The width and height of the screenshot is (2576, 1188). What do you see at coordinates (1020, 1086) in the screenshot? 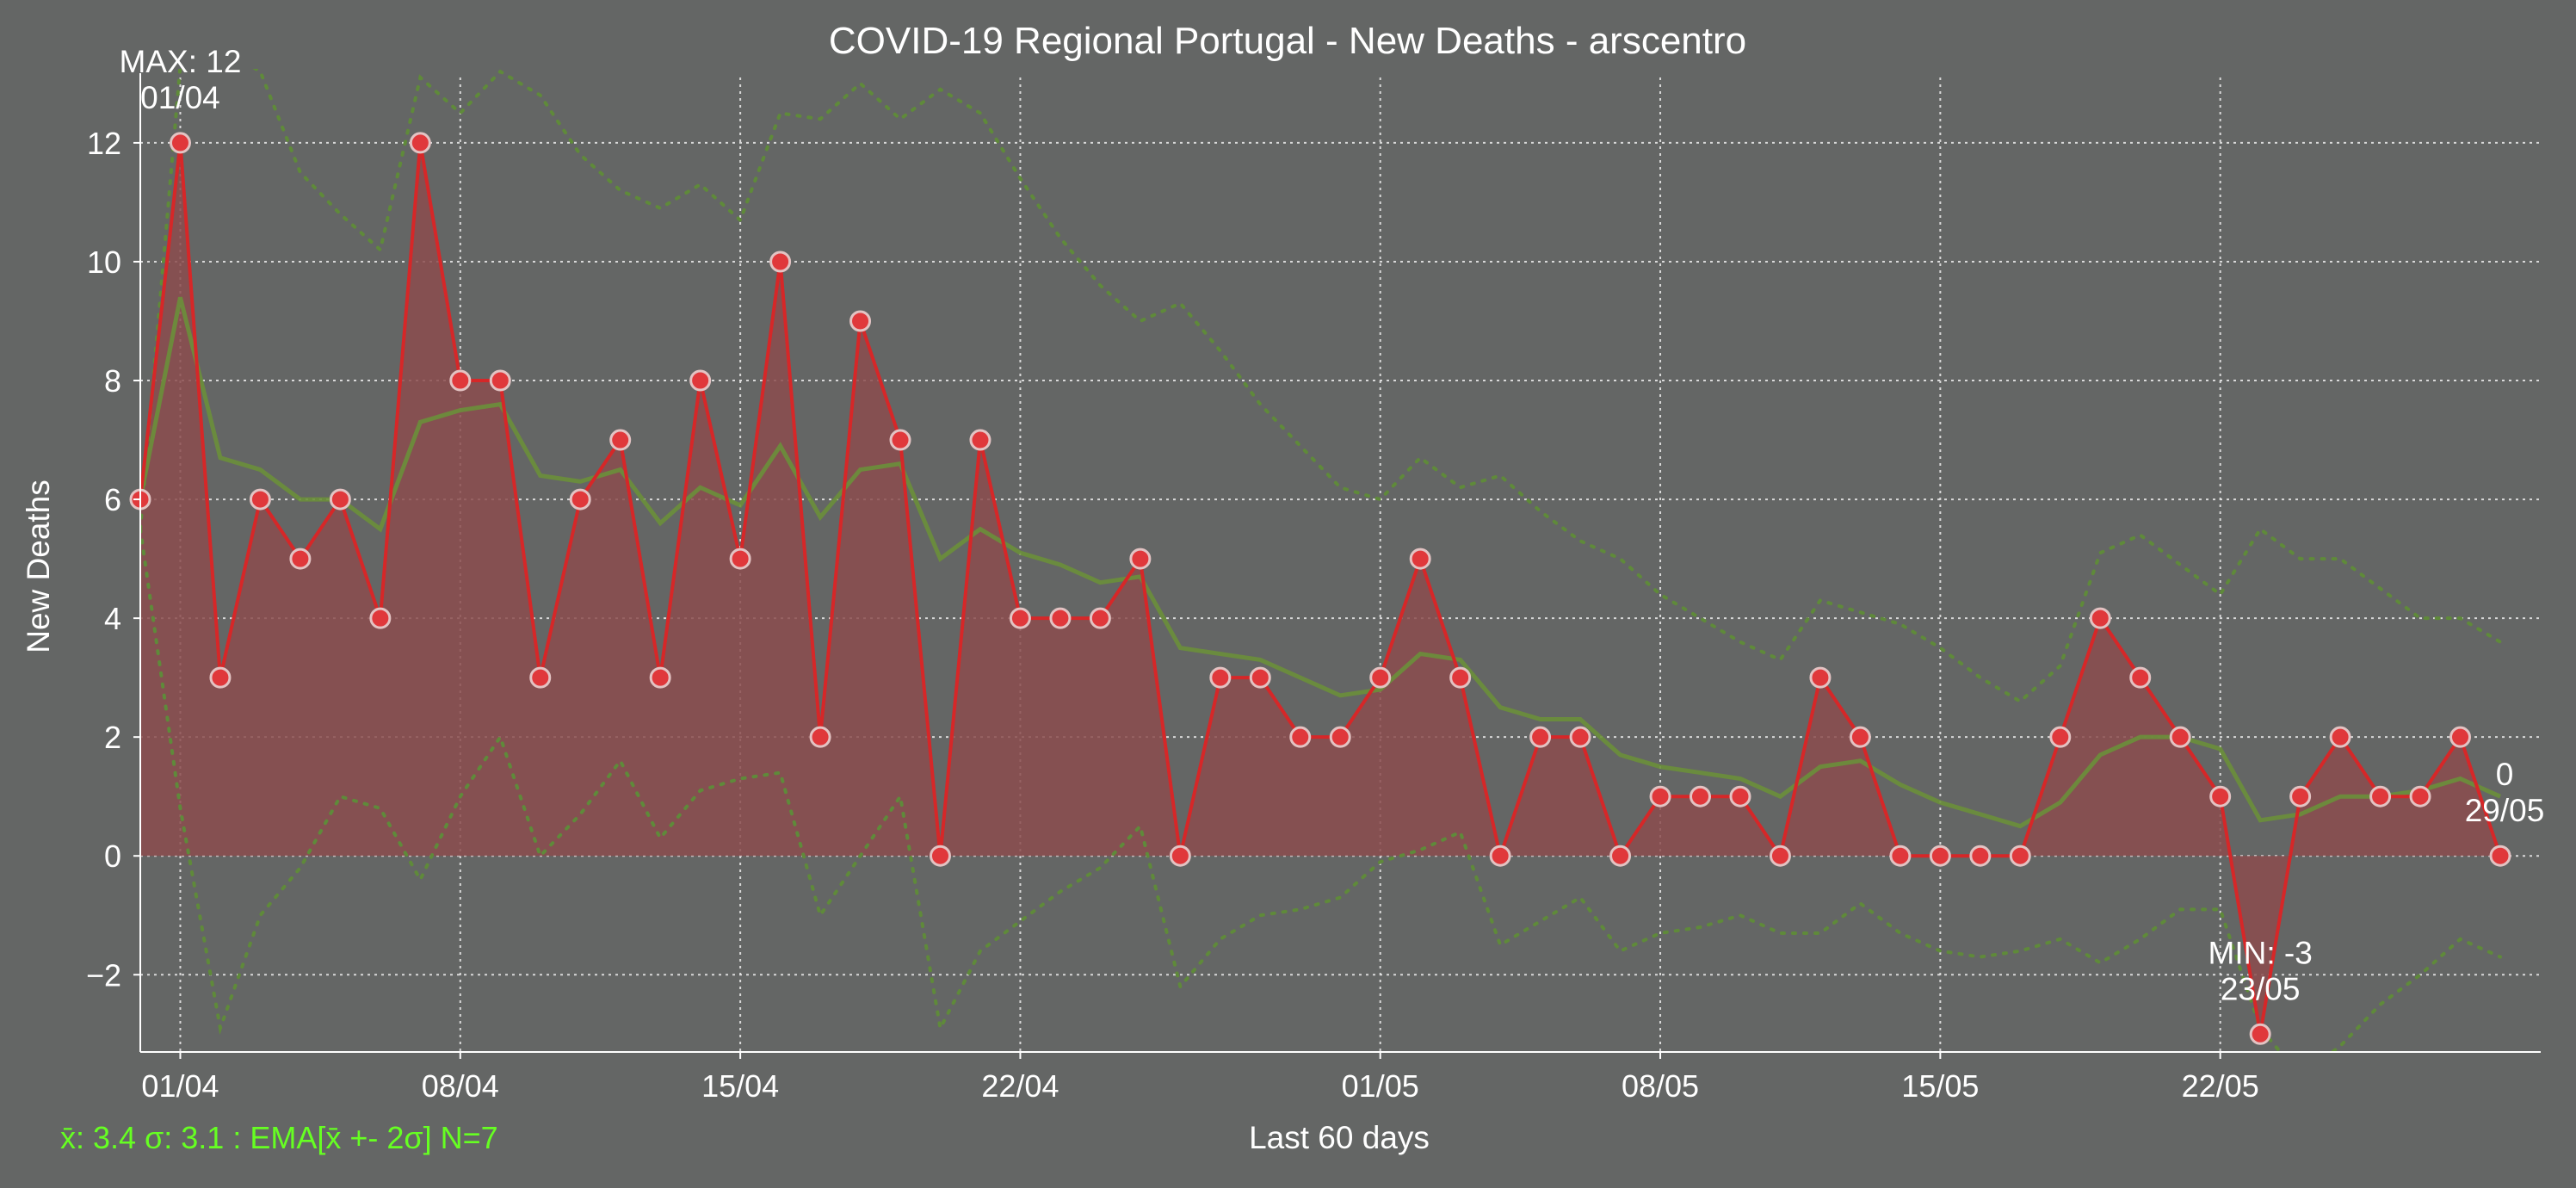
I see `x-tick-label: 22/04` at bounding box center [1020, 1086].